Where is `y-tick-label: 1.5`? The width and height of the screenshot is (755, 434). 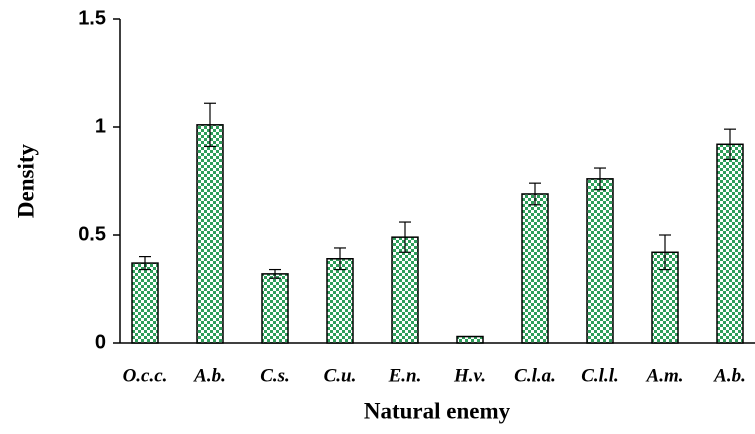 y-tick-label: 1.5 is located at coordinates (92, 18).